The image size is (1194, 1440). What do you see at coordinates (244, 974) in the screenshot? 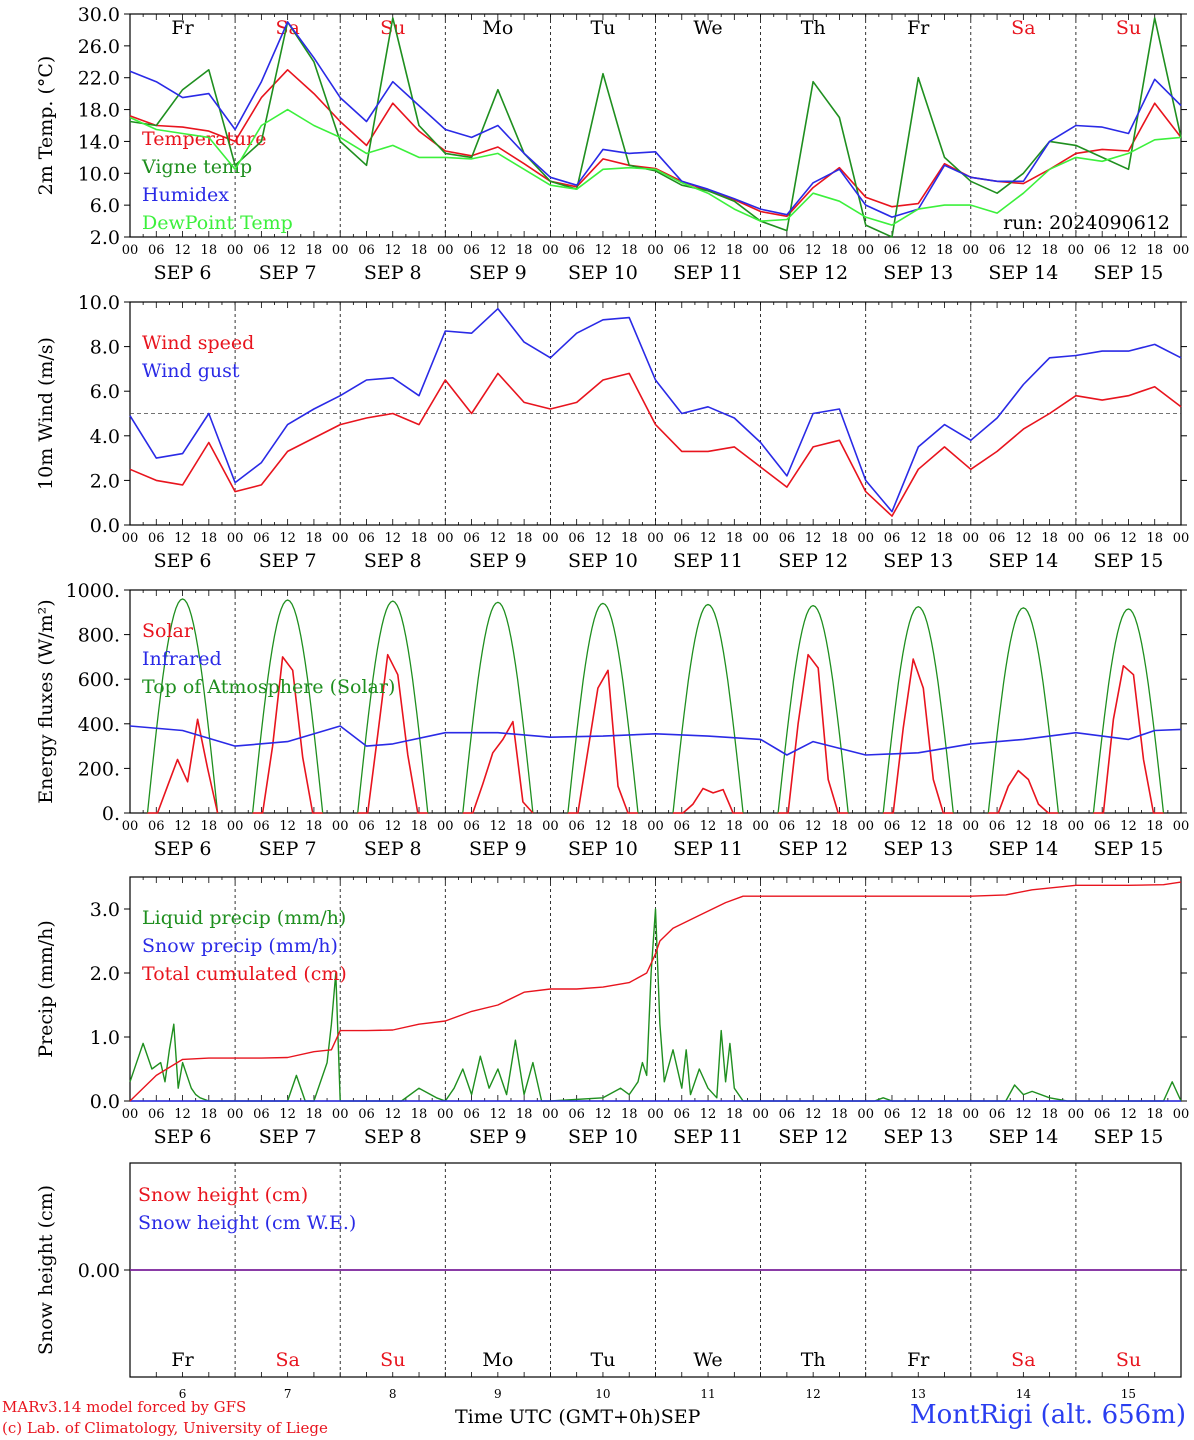
I see `legend-entry: Total cumulated (cm)` at bounding box center [244, 974].